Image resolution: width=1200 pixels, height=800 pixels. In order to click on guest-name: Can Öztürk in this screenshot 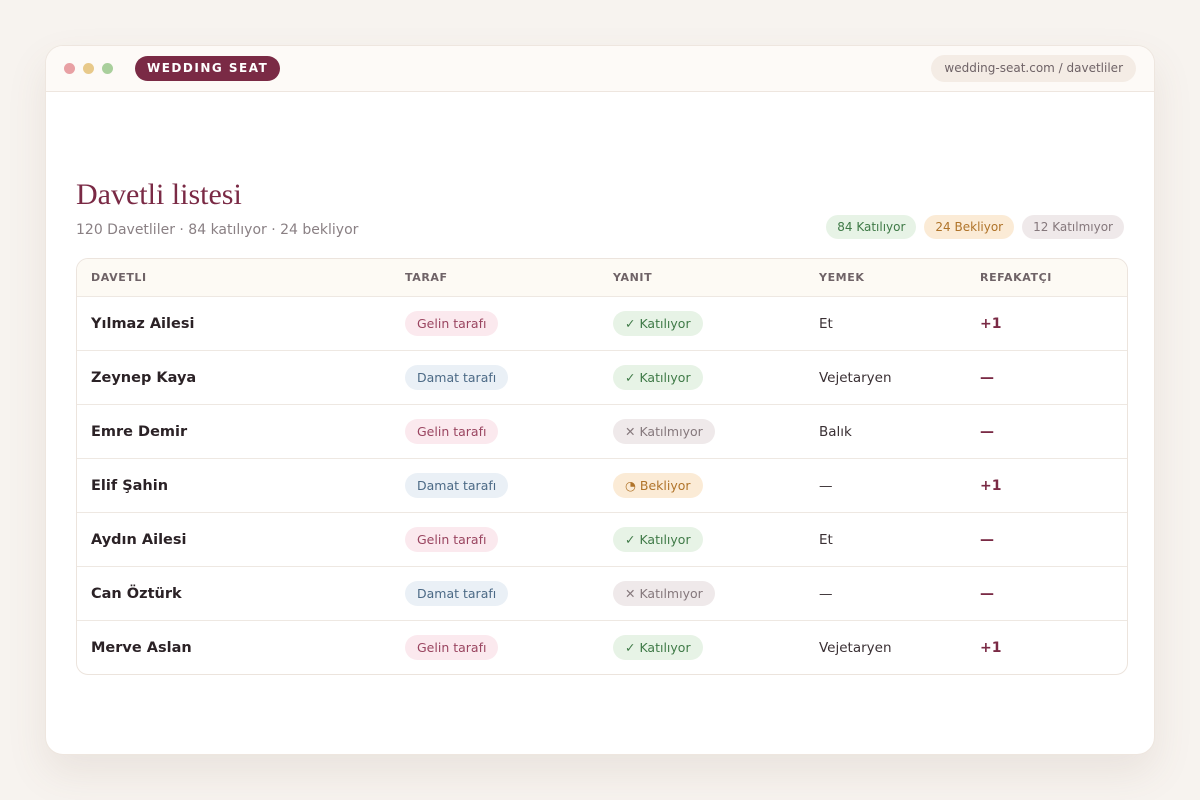, I will do `click(136, 593)`.